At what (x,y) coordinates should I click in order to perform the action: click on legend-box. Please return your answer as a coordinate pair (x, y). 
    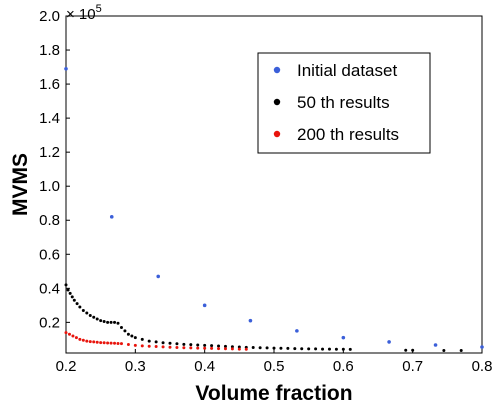
    Looking at the image, I should click on (344, 103).